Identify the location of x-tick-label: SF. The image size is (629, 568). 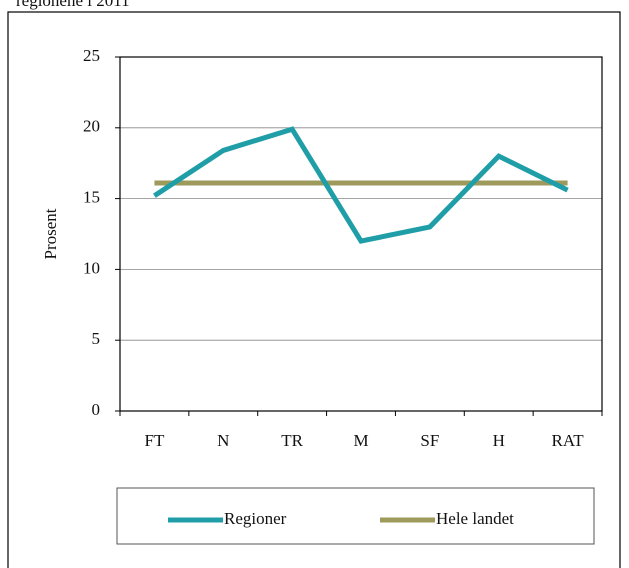
(429, 440).